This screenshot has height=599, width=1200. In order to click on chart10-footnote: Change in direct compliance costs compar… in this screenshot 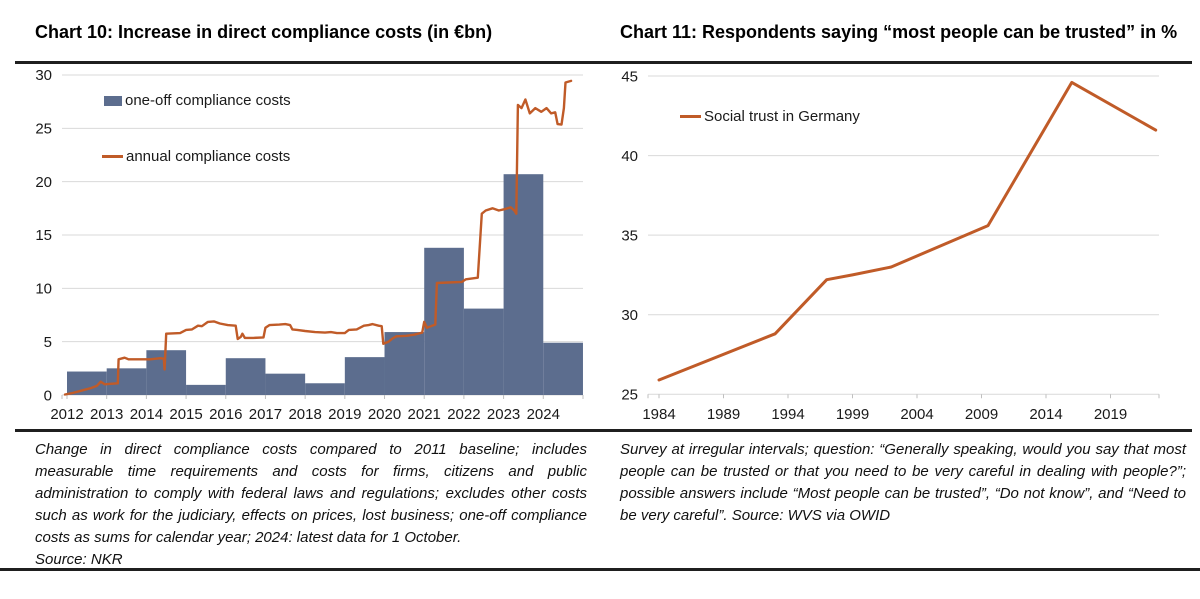, I will do `click(311, 505)`.